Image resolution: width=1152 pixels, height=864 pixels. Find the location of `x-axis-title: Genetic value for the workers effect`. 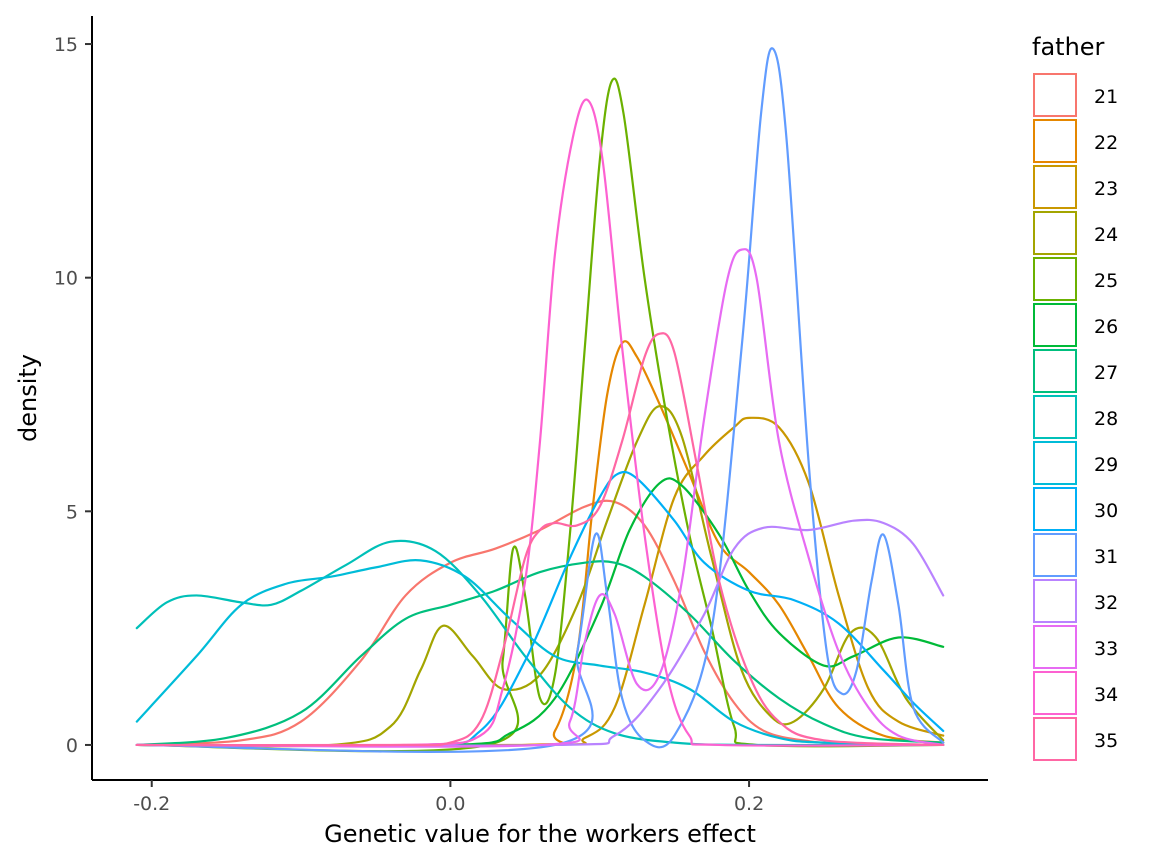

x-axis-title: Genetic value for the workers effect is located at coordinates (540, 834).